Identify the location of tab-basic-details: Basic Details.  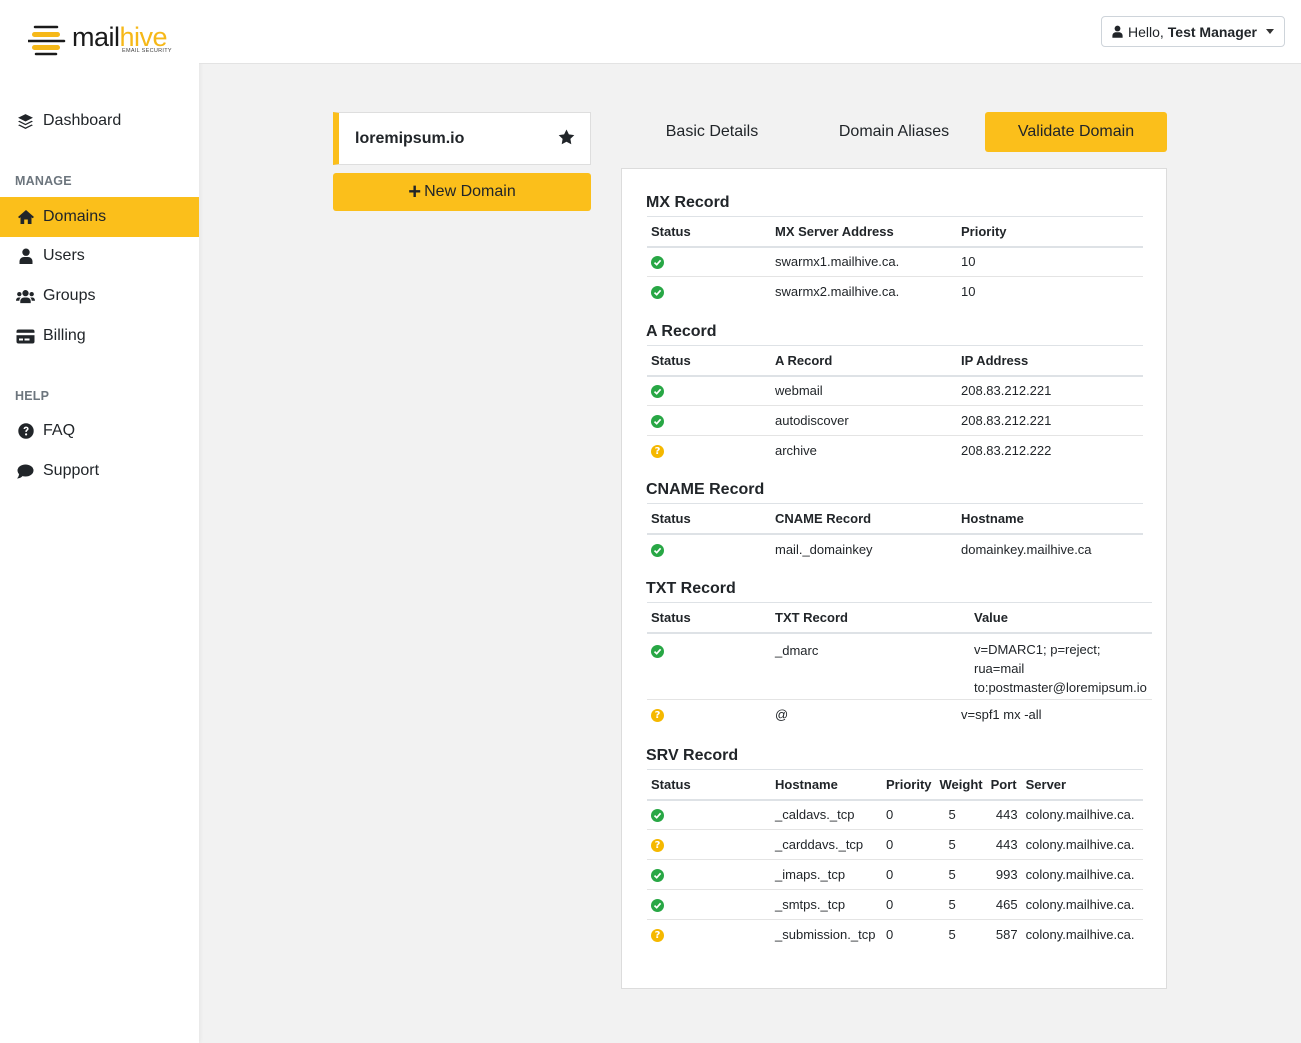
(712, 131).